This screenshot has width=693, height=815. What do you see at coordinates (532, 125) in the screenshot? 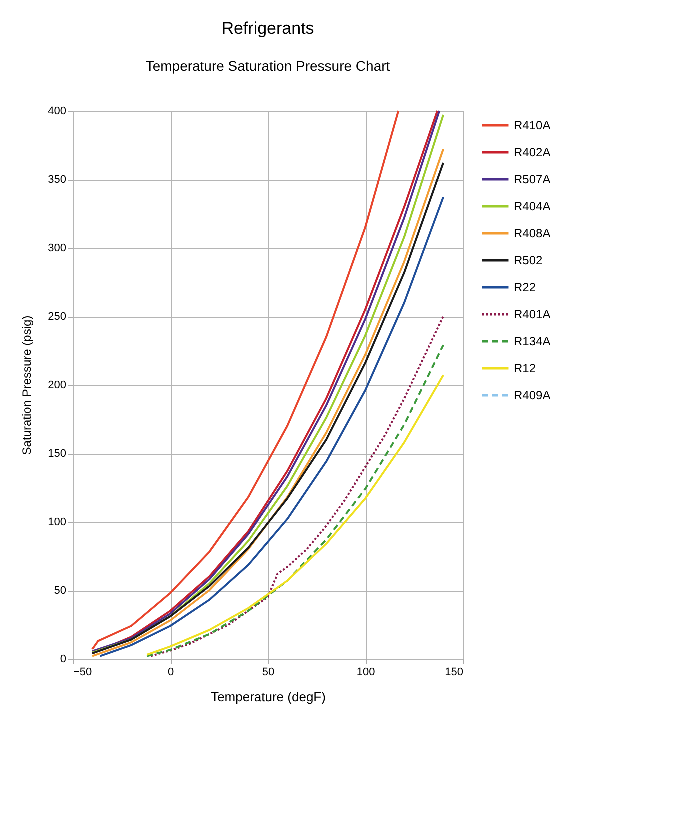
I see `legend-label: R410A` at bounding box center [532, 125].